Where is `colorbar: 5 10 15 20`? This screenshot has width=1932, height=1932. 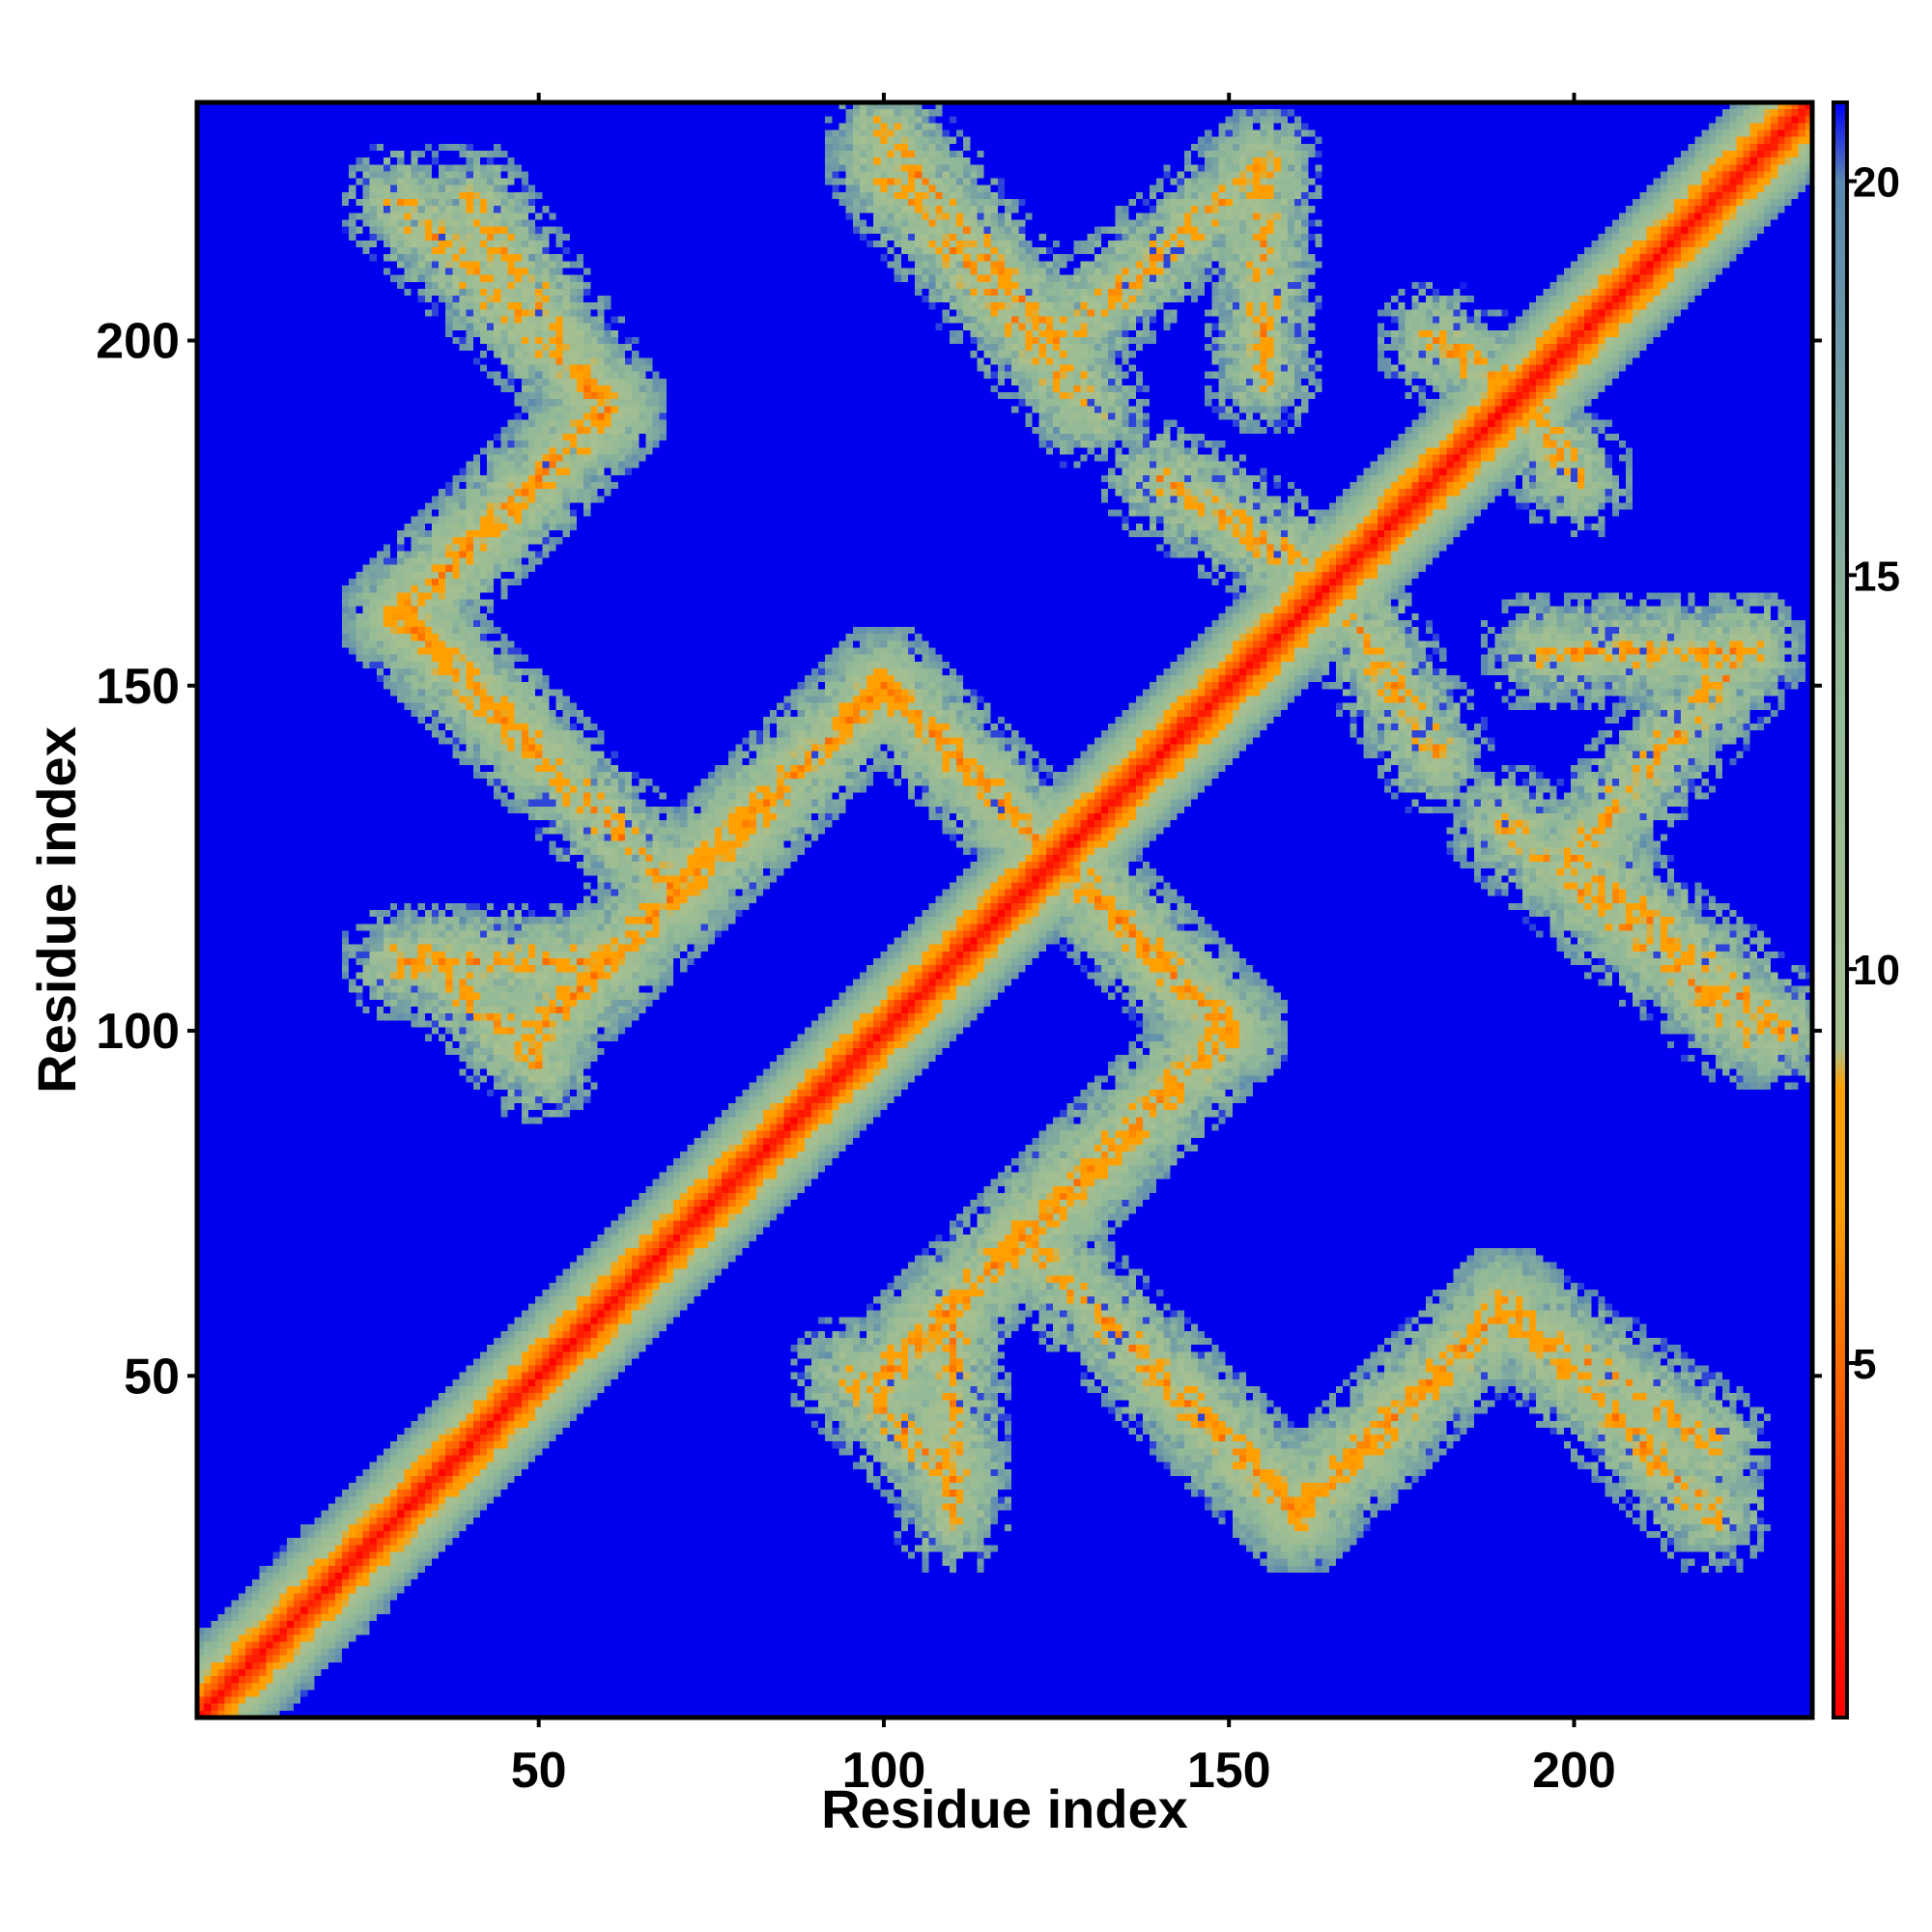
colorbar: 5 10 15 20 is located at coordinates (1866, 909).